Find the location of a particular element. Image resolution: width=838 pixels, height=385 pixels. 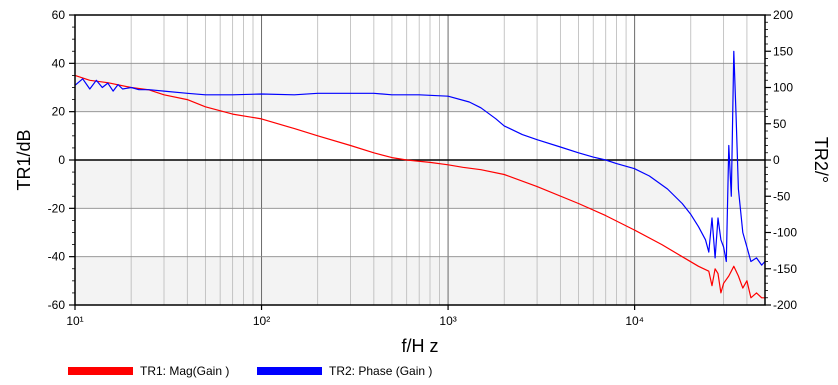

y-tick-label: -60 is located at coordinates (57, 305).